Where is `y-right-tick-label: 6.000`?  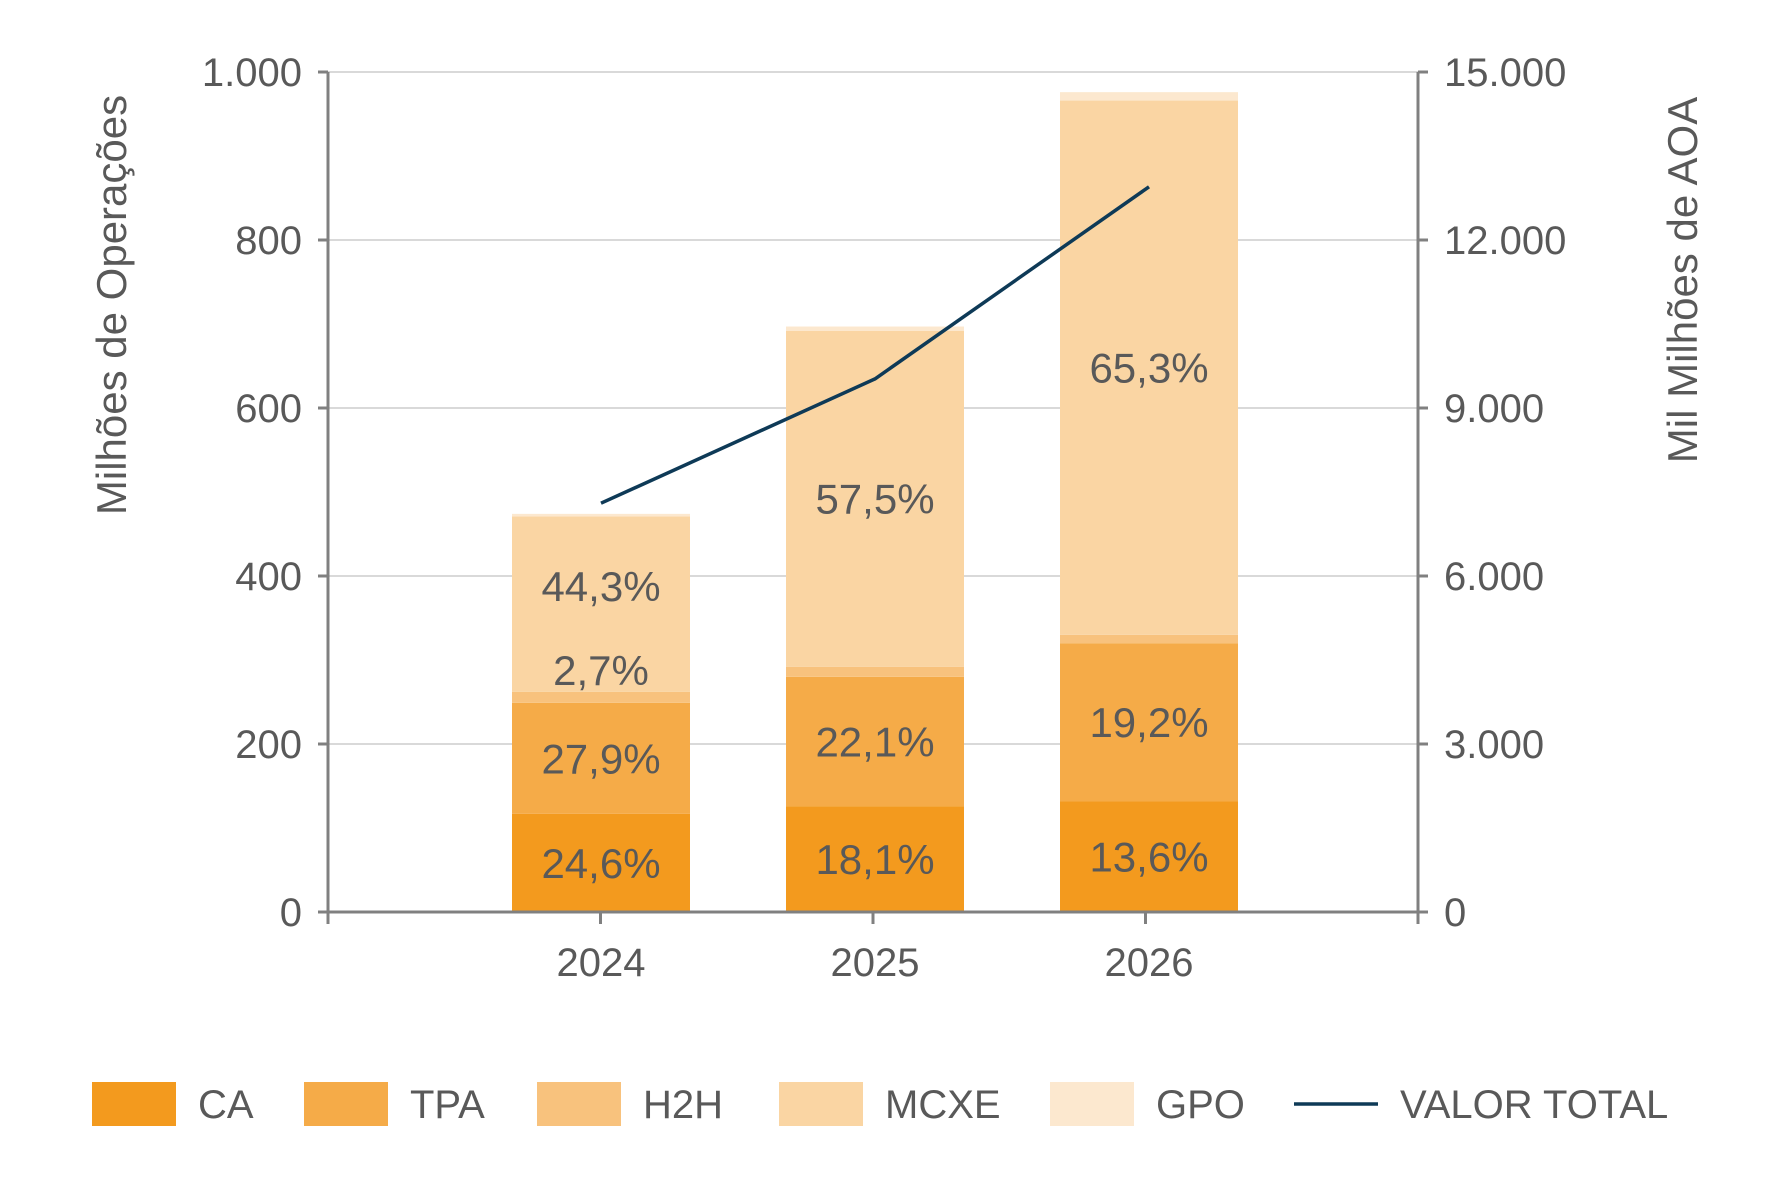
y-right-tick-label: 6.000 is located at coordinates (1494, 577).